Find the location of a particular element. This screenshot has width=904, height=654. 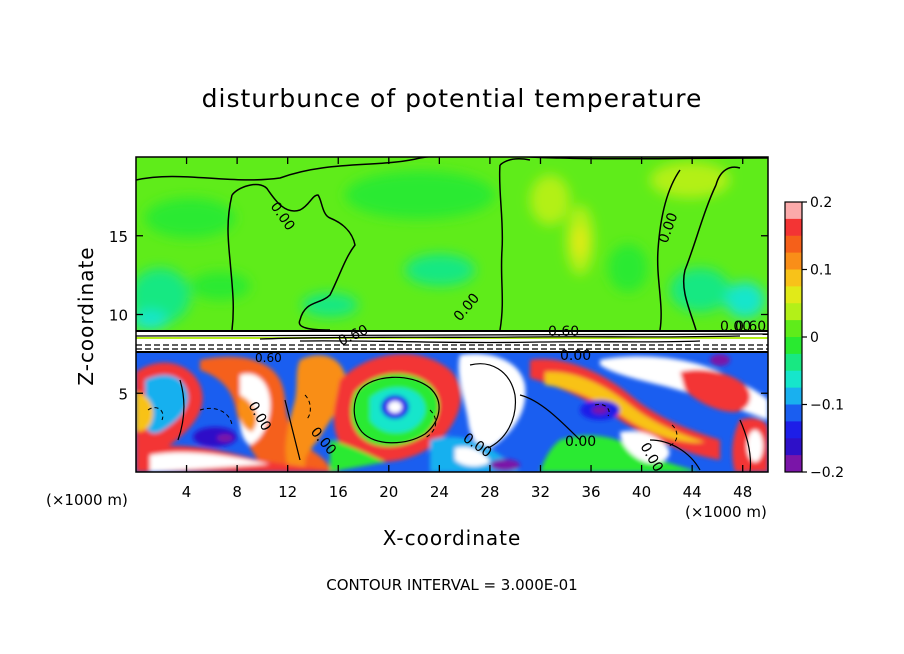

x-tick-label: 4 is located at coordinates (187, 492).